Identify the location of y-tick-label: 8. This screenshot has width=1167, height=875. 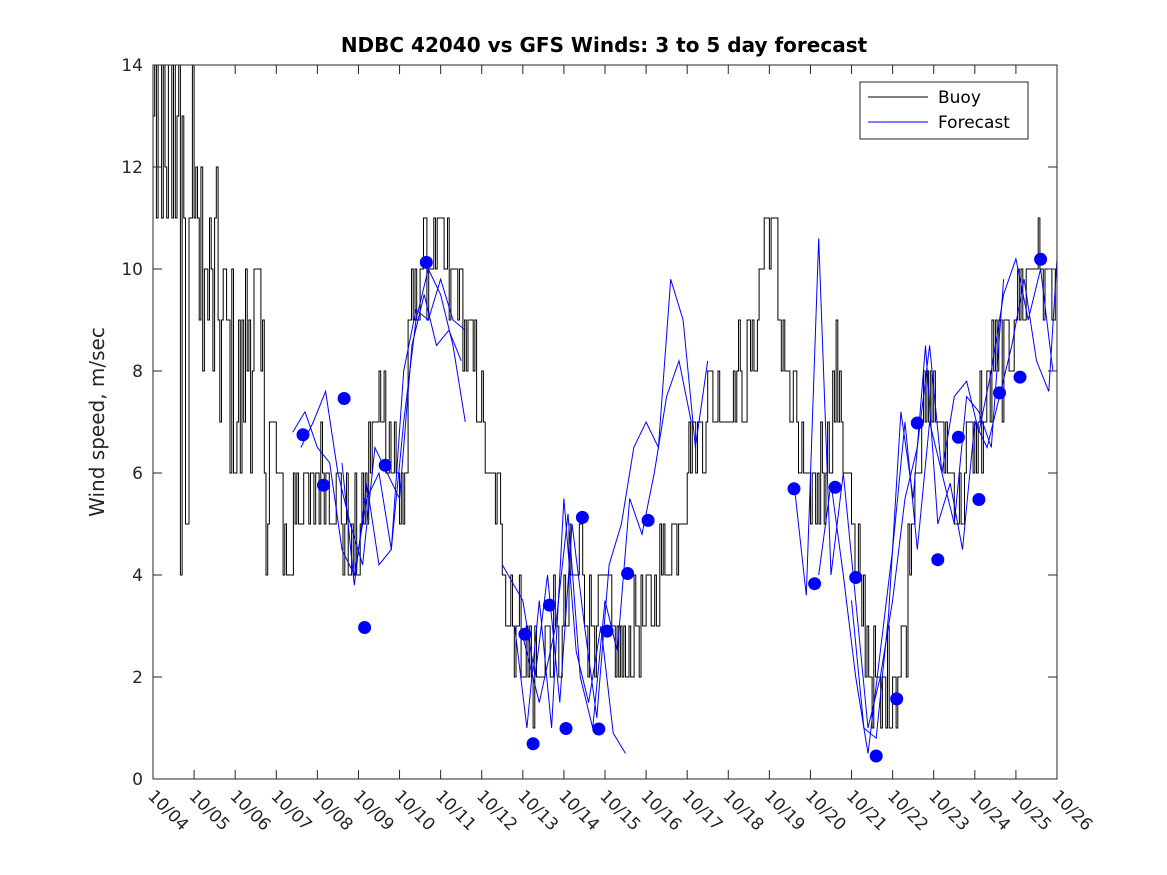
(137, 372).